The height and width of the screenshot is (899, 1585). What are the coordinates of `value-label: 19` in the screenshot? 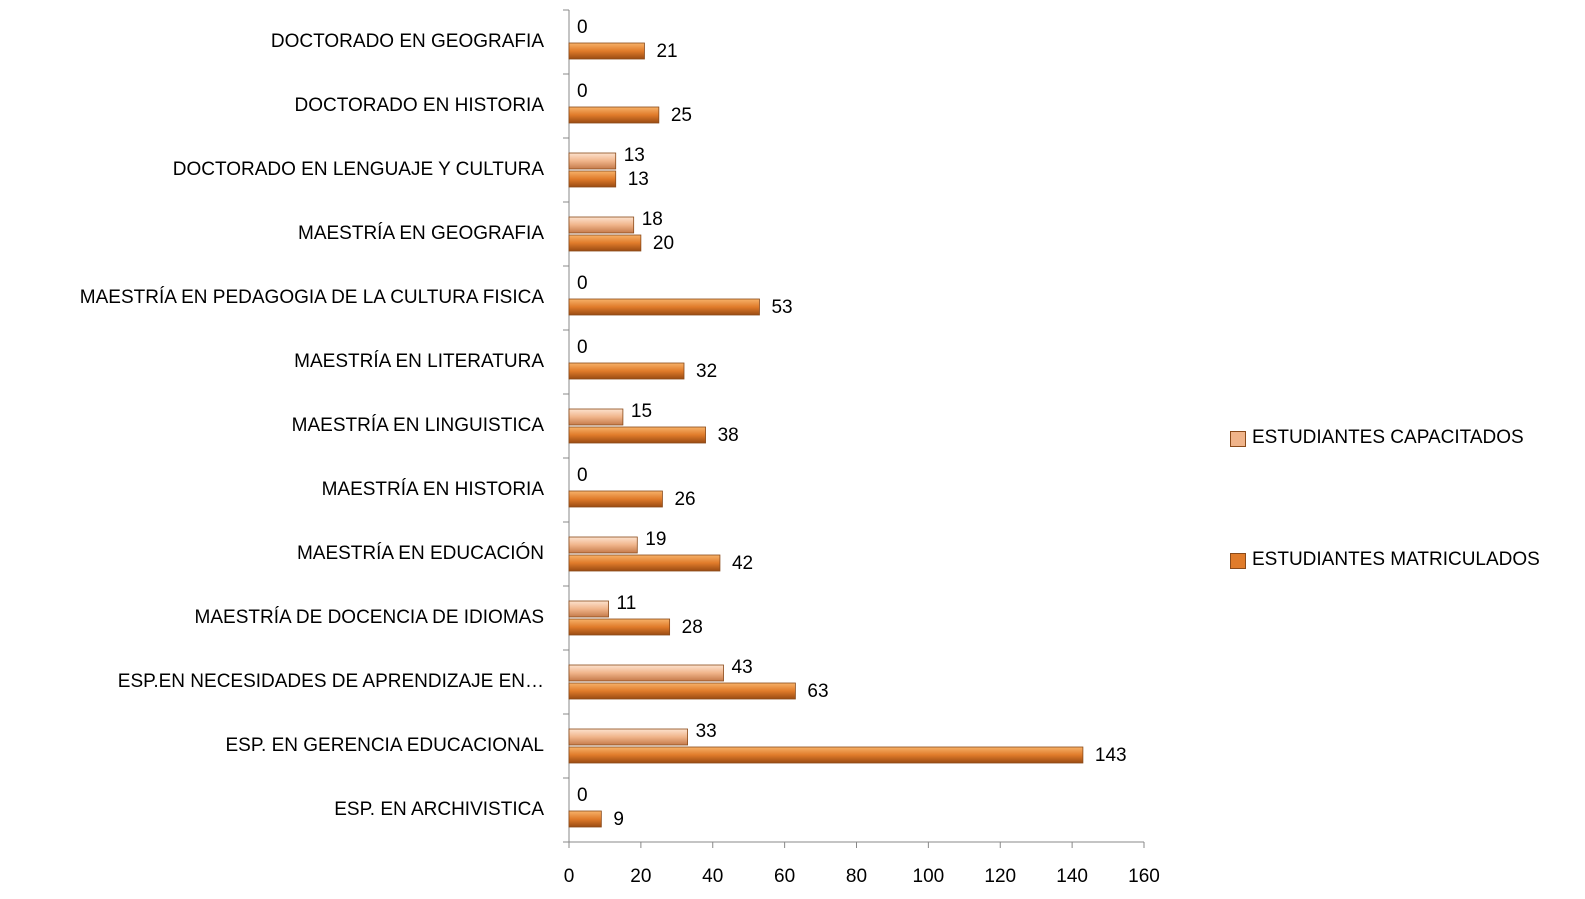 It's located at (655, 539).